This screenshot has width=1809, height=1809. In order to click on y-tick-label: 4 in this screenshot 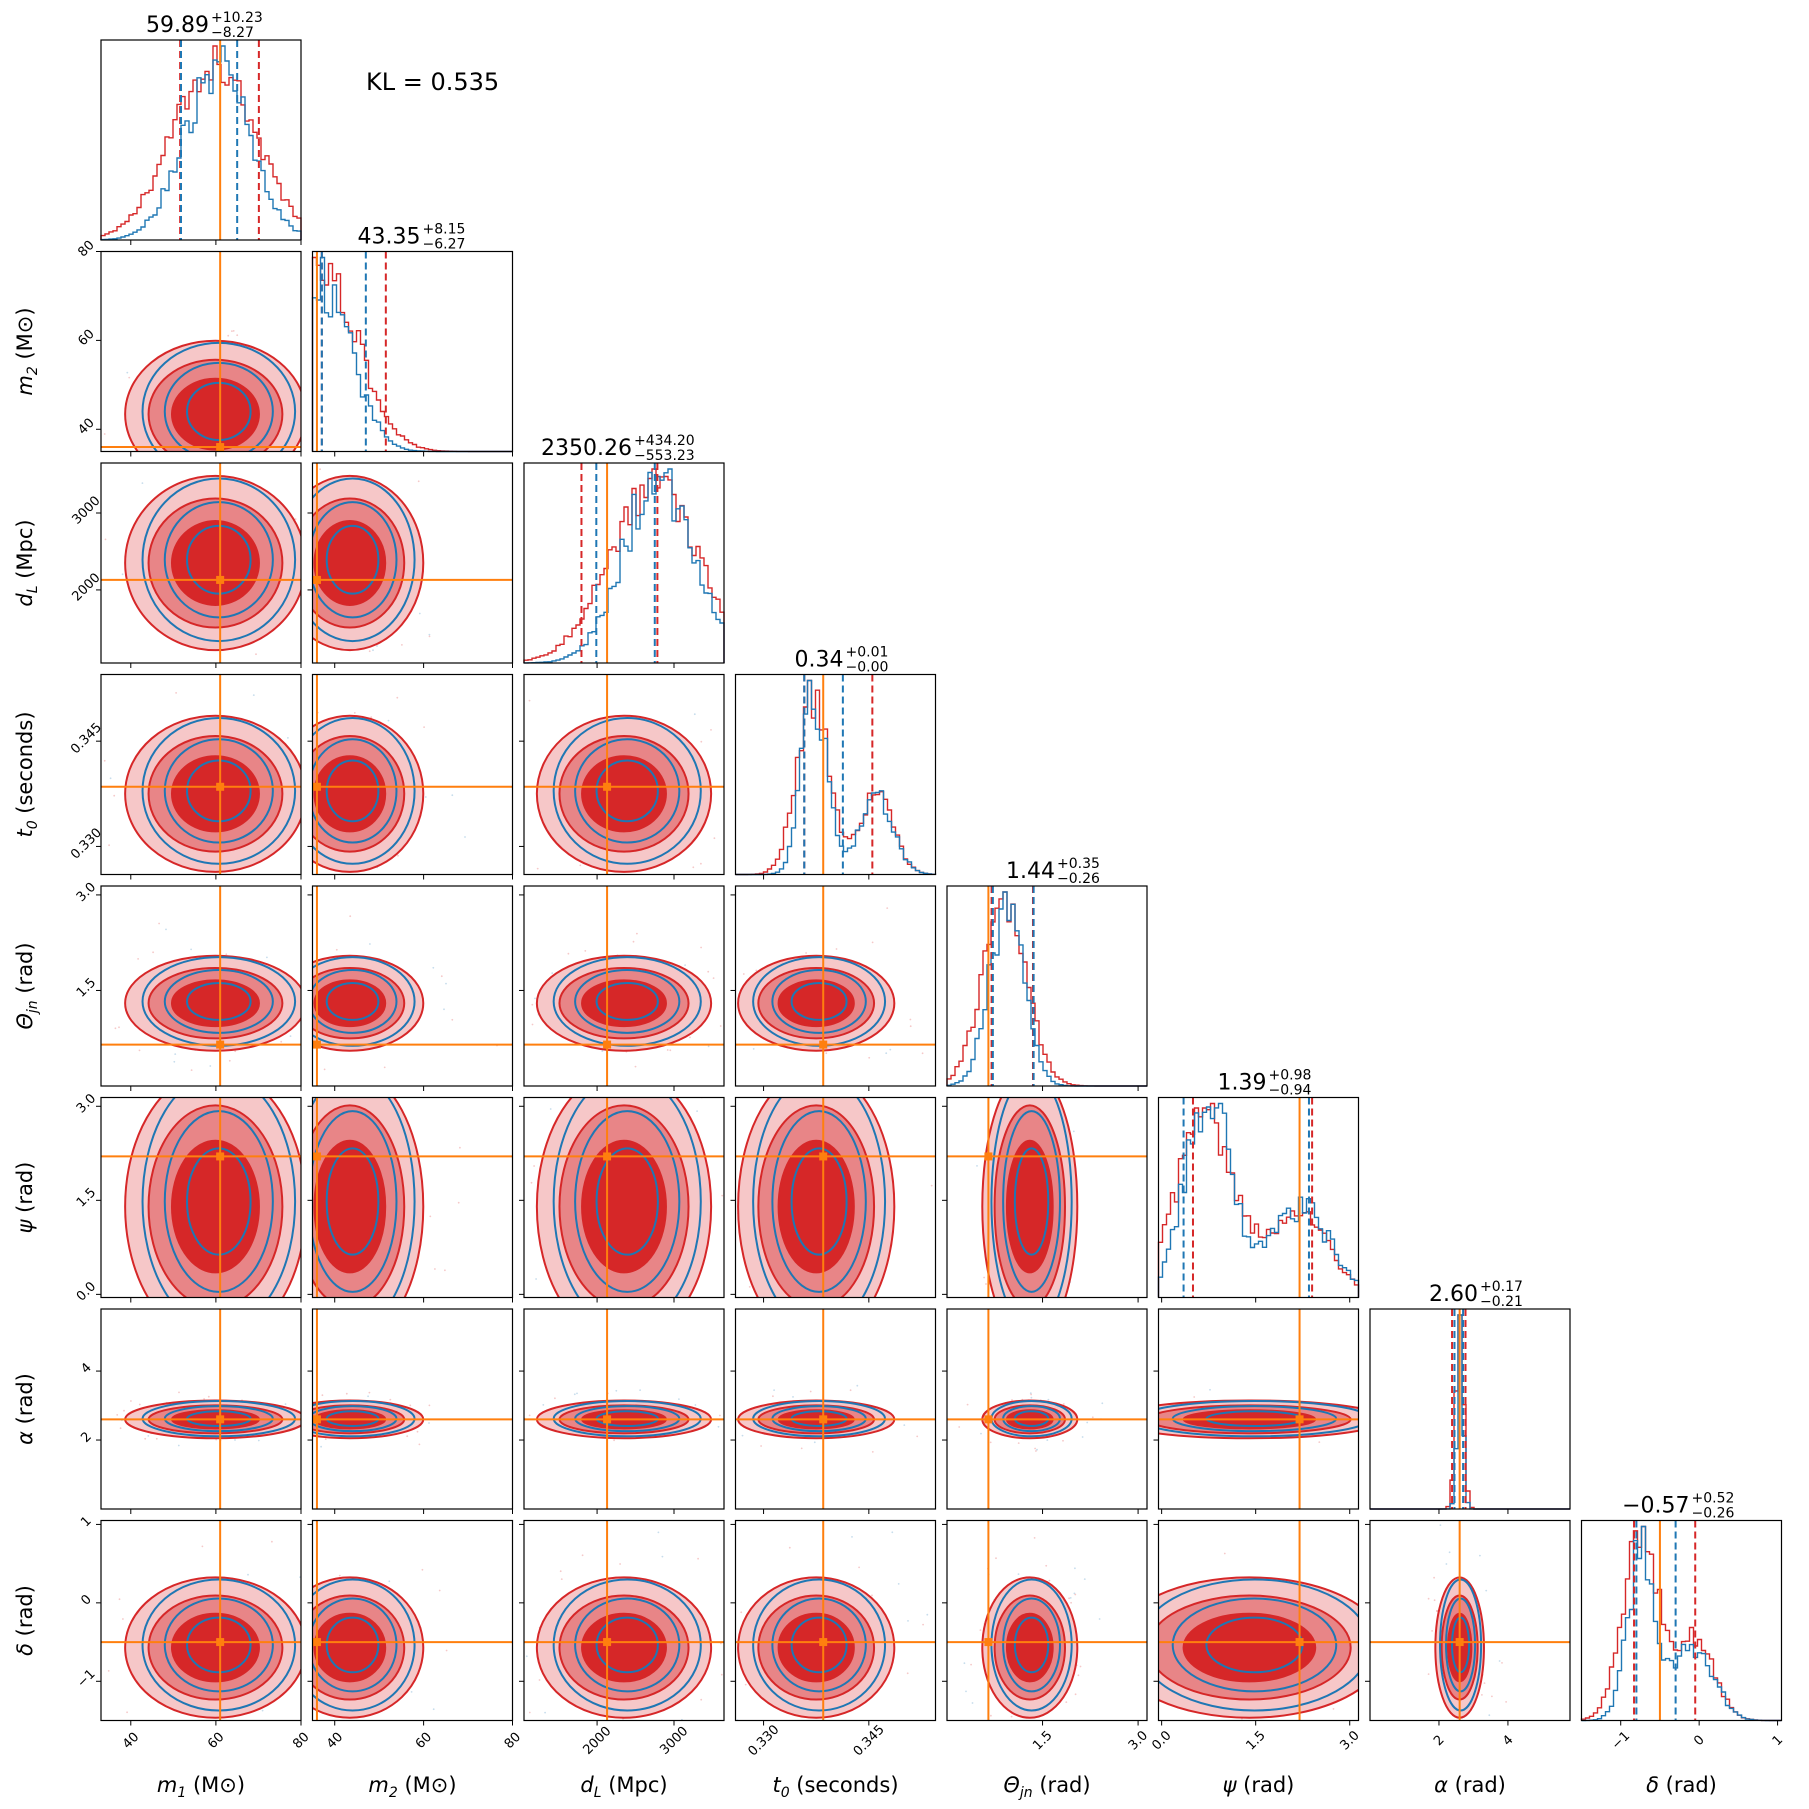, I will do `click(86, 1368)`.